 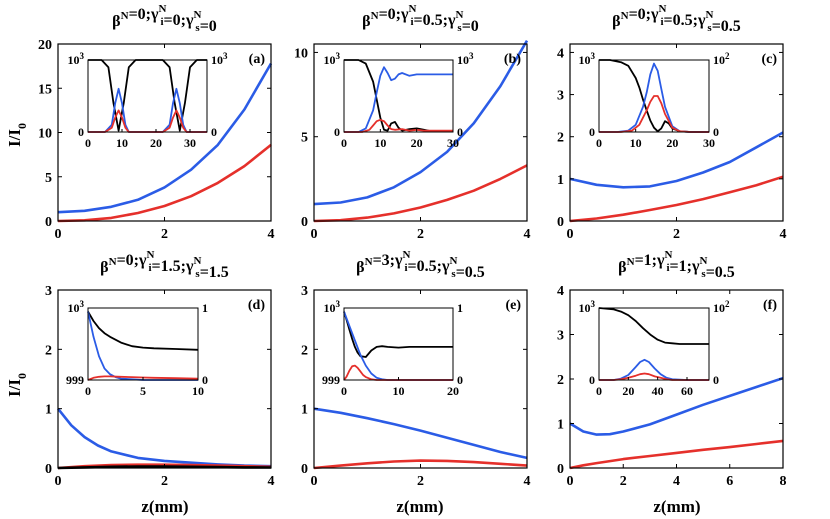 What do you see at coordinates (770, 305) in the screenshot?
I see `panel-tag: (f)` at bounding box center [770, 305].